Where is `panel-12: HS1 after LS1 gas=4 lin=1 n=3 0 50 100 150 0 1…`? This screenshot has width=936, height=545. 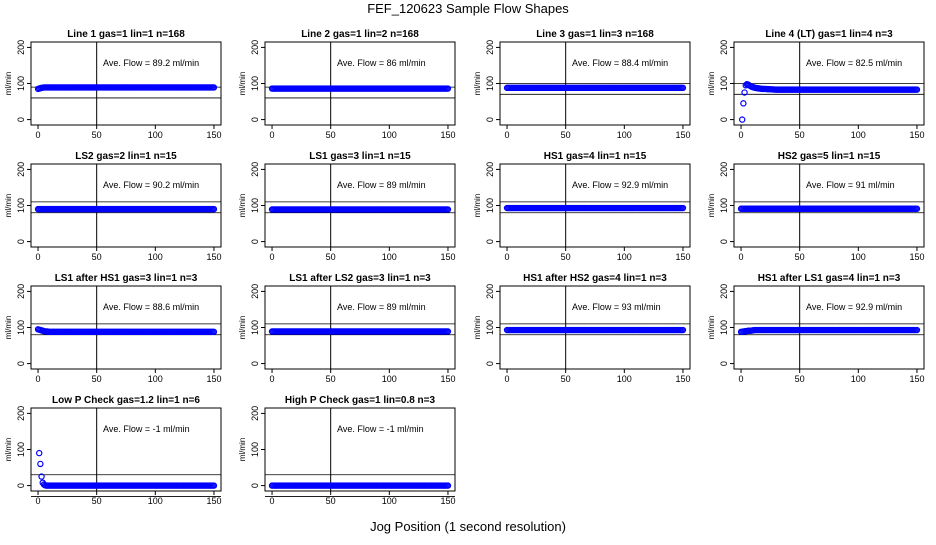
panel-12: HS1 after LS1 gas=4 lin=1 n=3 0 50 100 150 0 1… is located at coordinates (816, 328).